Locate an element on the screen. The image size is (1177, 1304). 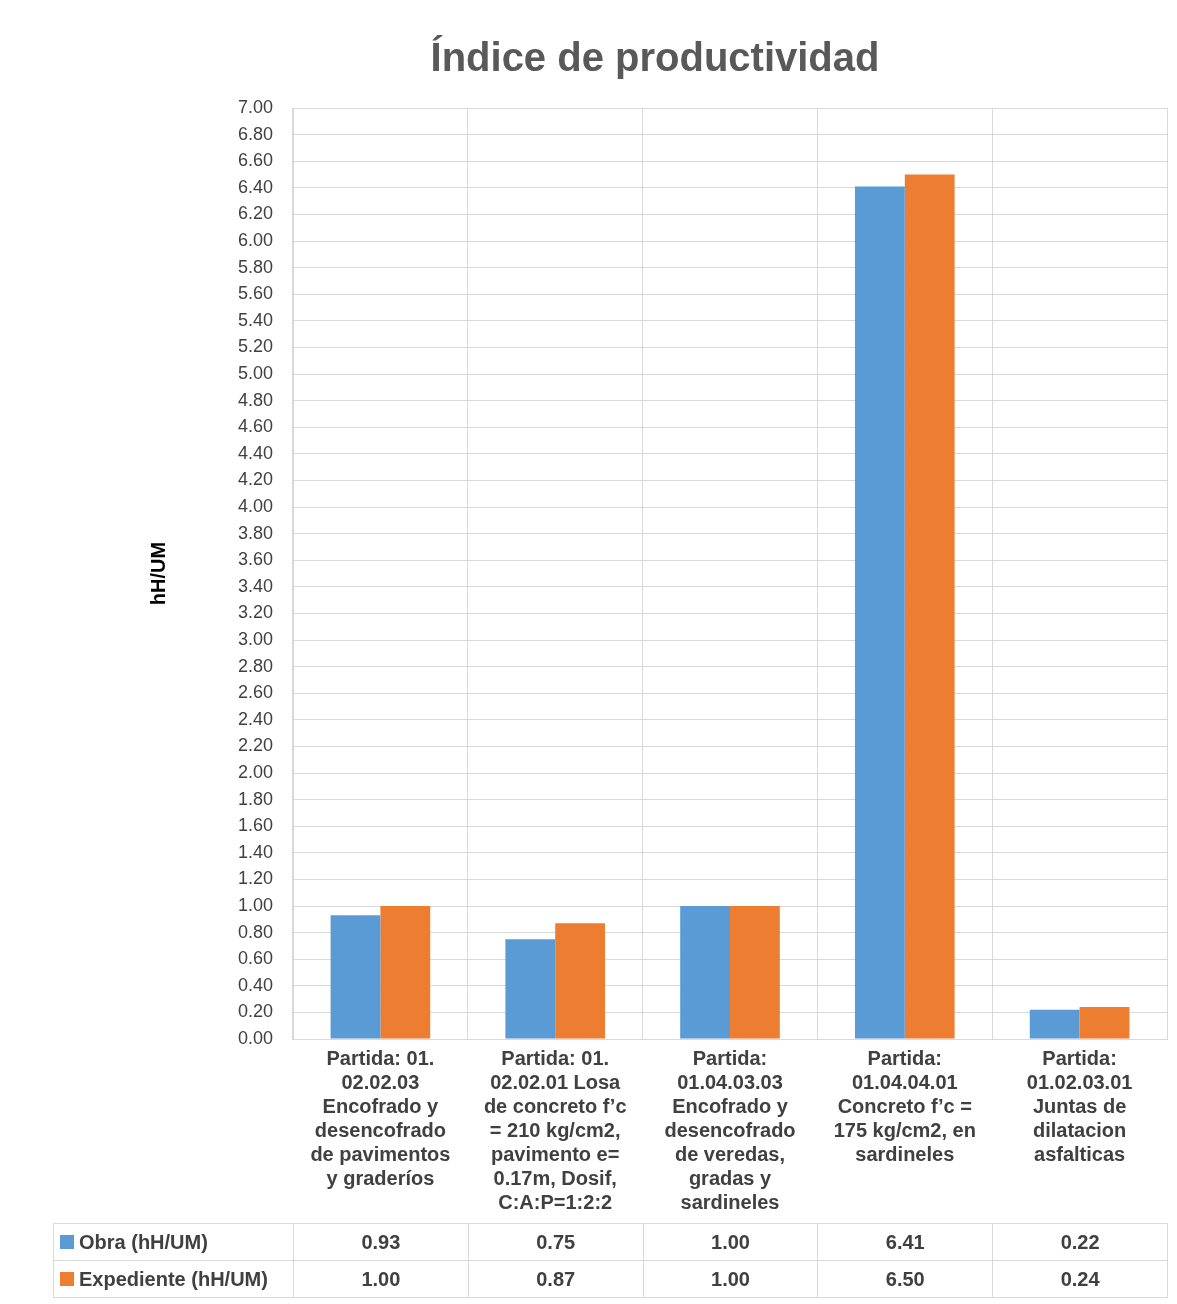
y-tick-label: 6.00 is located at coordinates (255, 239).